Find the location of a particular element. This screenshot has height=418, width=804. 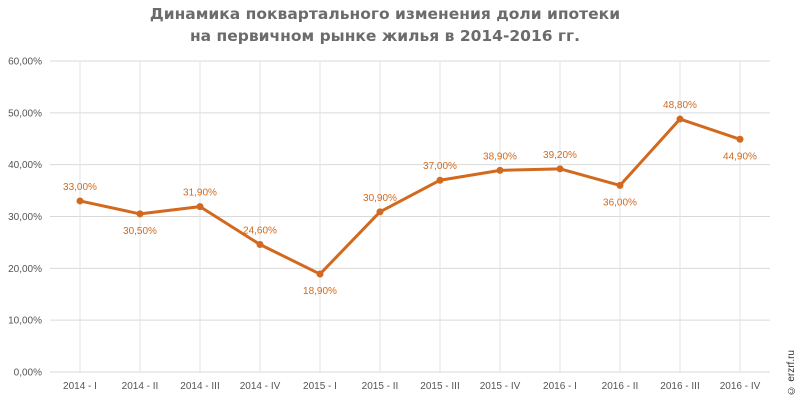

x-tick-label: 2015 - III is located at coordinates (439, 386).